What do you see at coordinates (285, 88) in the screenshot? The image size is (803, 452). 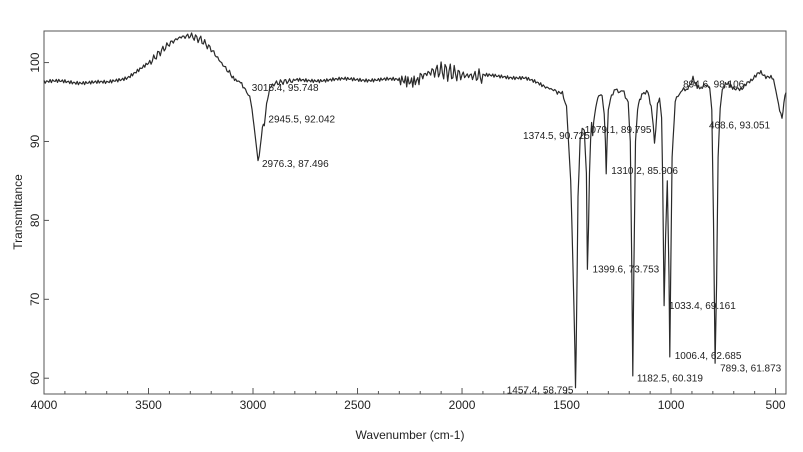 I see `peak-label: 3015.4, 95.748` at bounding box center [285, 88].